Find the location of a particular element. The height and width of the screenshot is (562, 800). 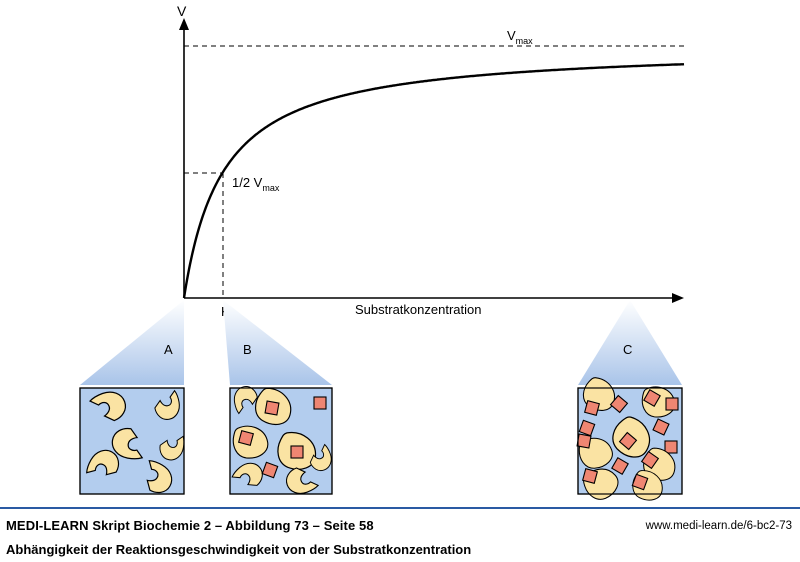

caption-url: www.medi-learn.de/6-bc2-73 is located at coordinates (718, 526).